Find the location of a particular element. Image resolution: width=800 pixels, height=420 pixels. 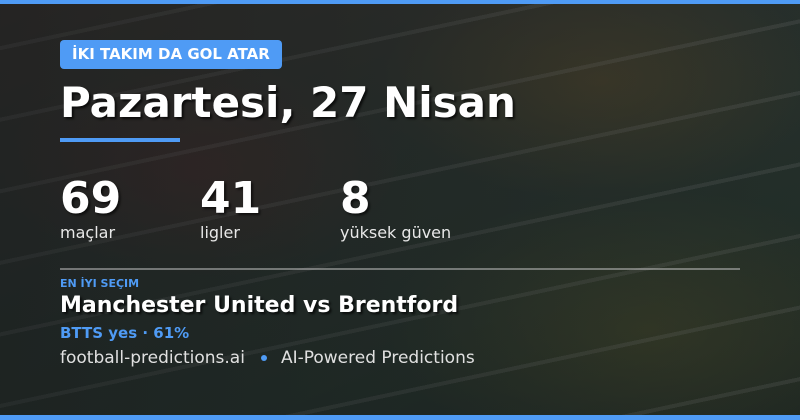

stat-value: 41 is located at coordinates (231, 198).